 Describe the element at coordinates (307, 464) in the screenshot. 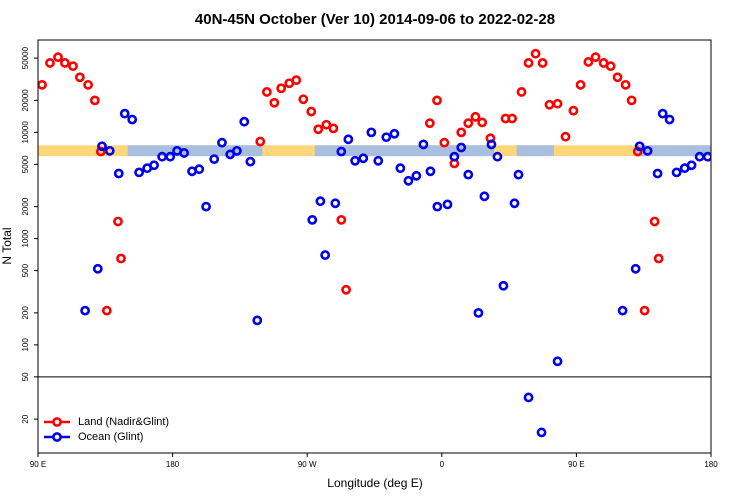

I see `x-tick-label: 90 W` at that location.